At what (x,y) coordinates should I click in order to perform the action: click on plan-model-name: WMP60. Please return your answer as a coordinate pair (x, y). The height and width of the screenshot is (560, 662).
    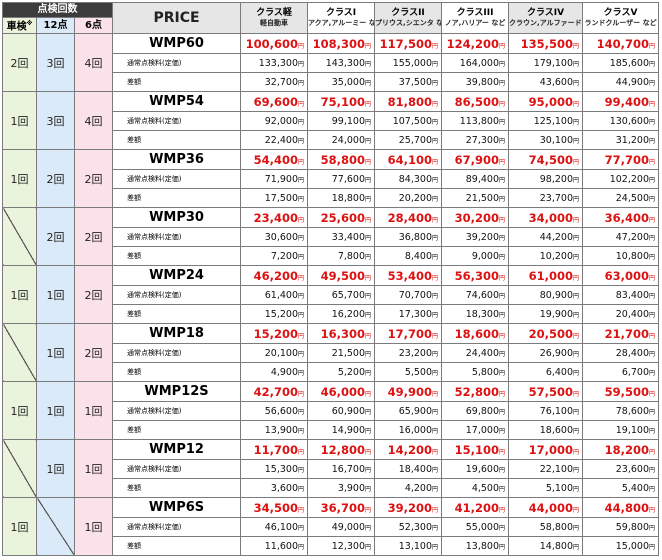
    Looking at the image, I should click on (177, 44).